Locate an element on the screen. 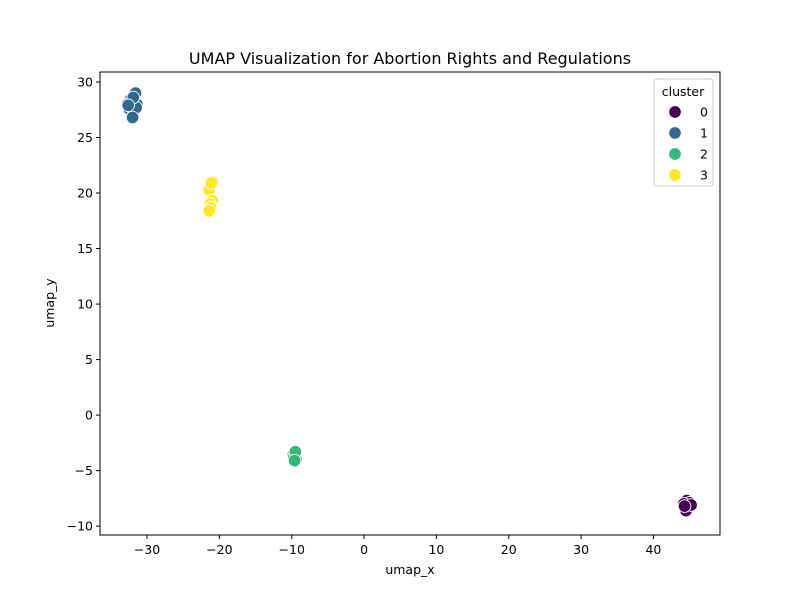  y-axis-label: umap_y is located at coordinates (49, 303).